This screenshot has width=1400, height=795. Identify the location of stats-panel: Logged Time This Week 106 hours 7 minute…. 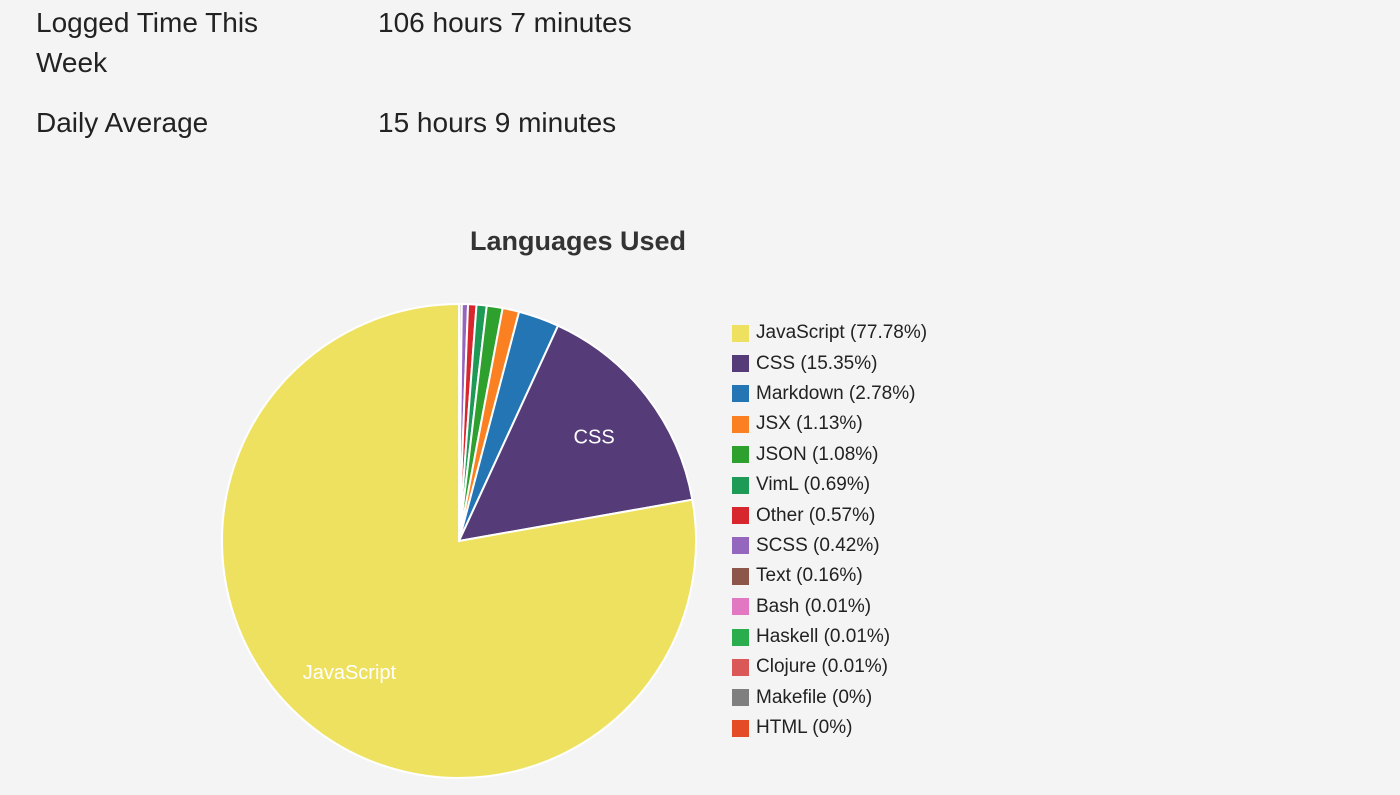
(386, 80).